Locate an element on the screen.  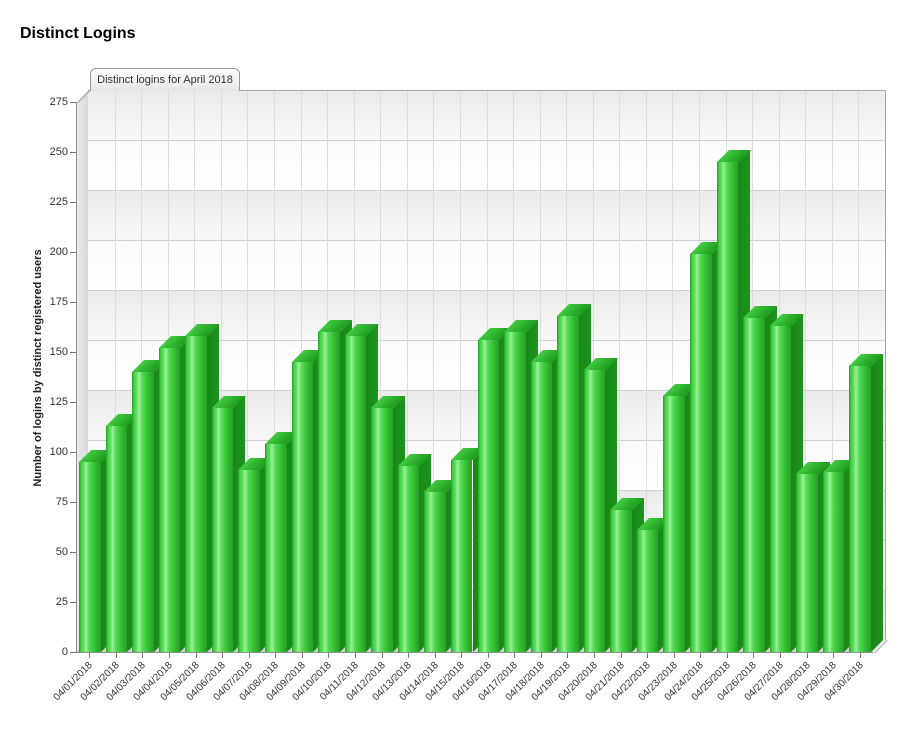
plot-border-top is located at coordinates (486, 90).